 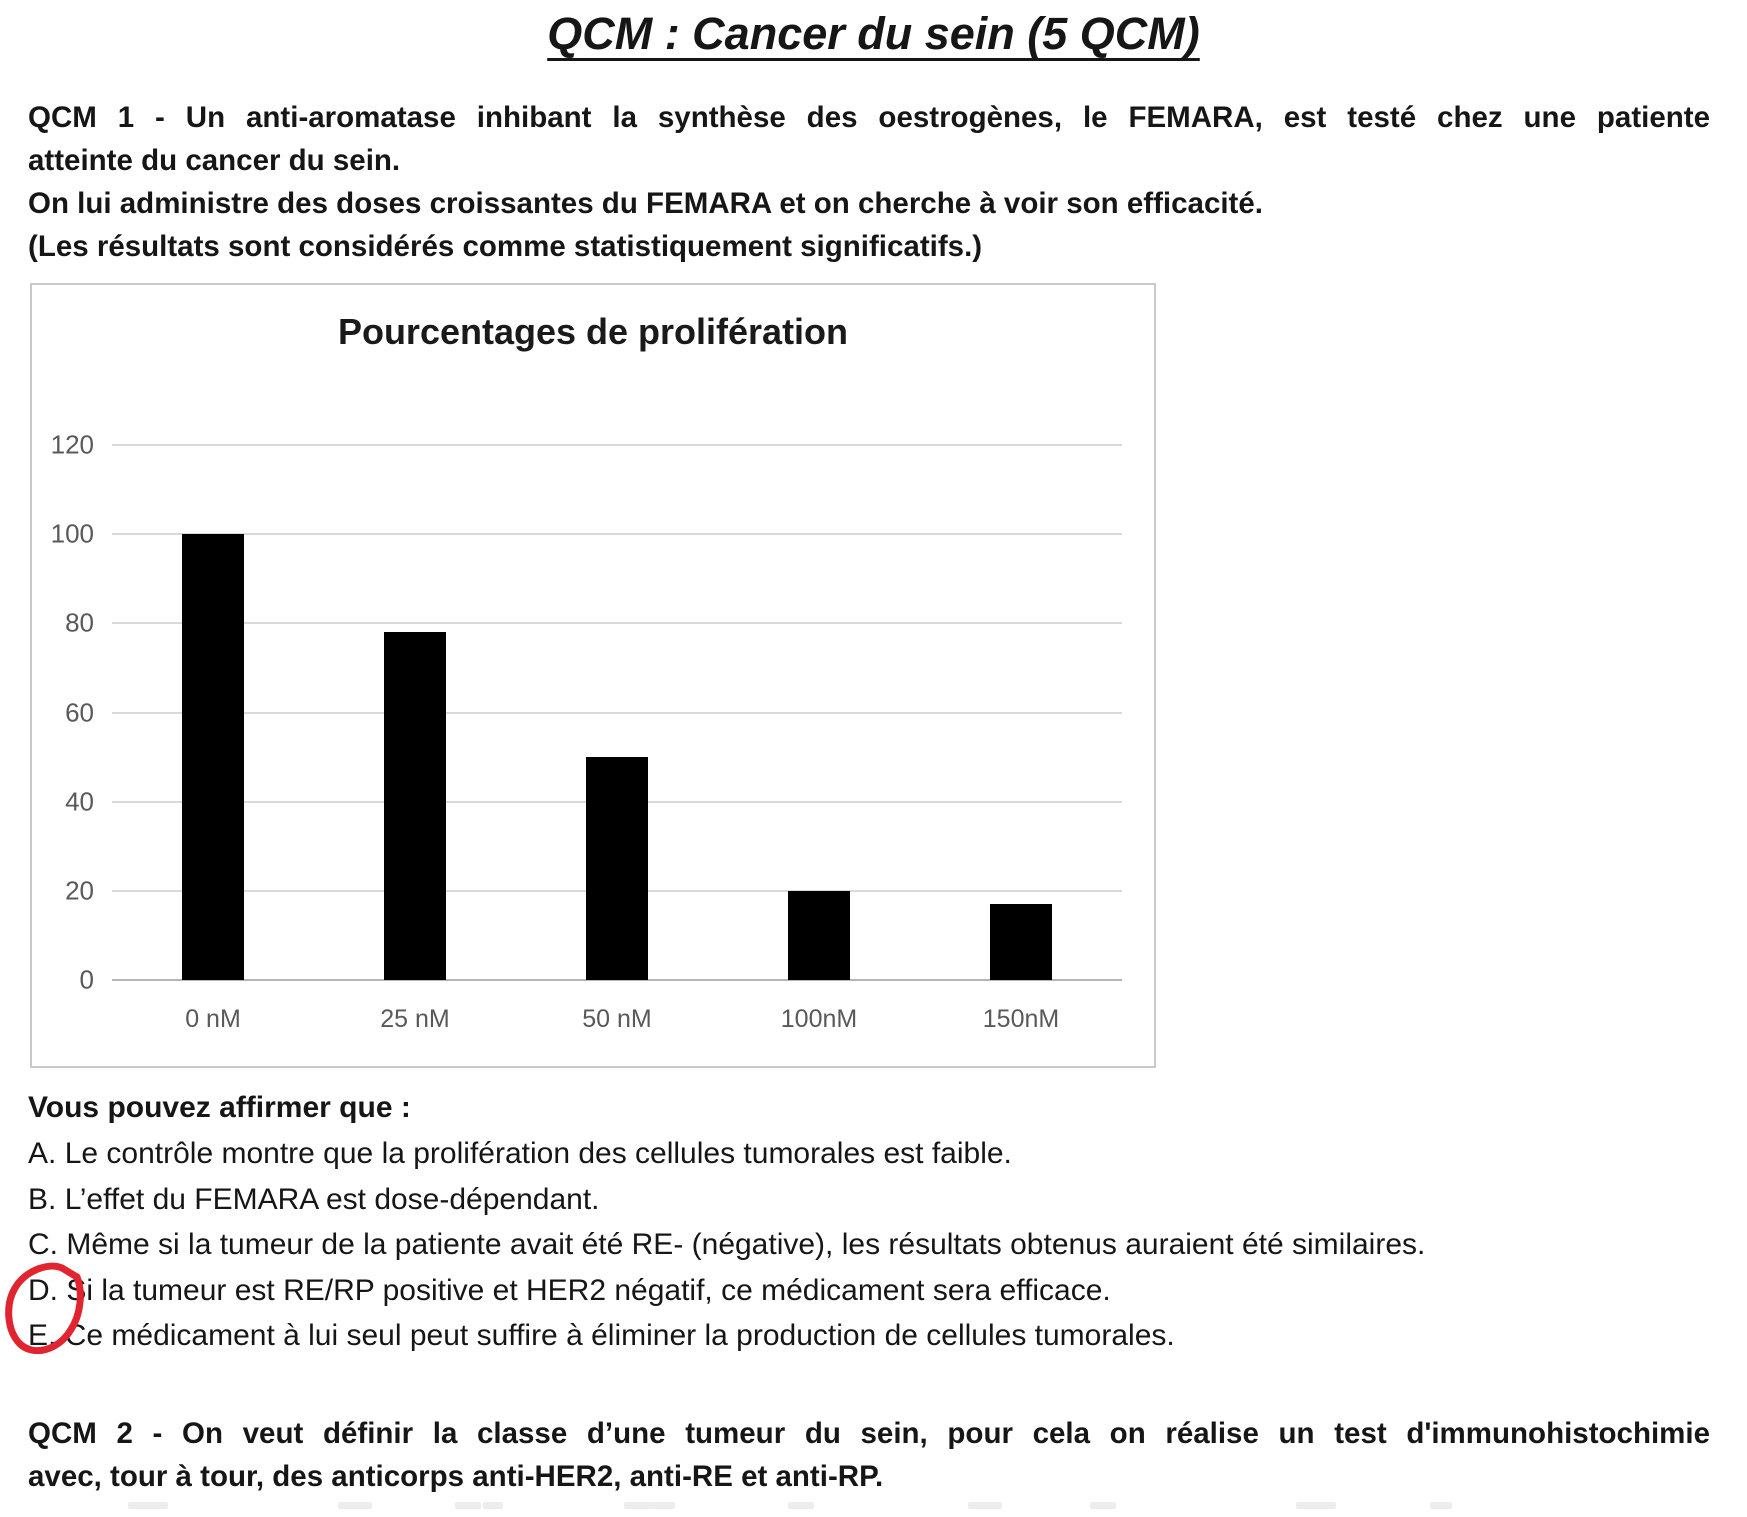 I want to click on chart-x-axis: 0 nM 25 nM 50 nM 100nM 150nM, so click(x=617, y=1019).